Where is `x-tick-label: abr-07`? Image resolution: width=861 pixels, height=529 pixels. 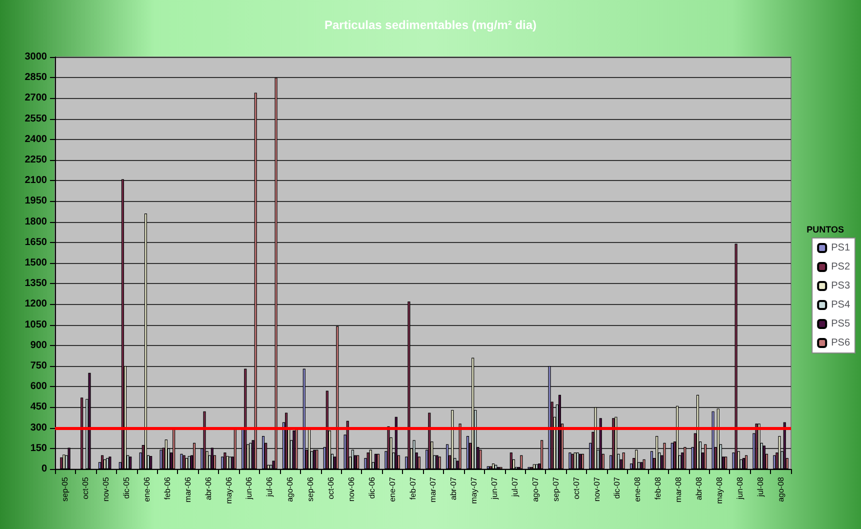
x-tick-label: abr-07 is located at coordinates (453, 488).